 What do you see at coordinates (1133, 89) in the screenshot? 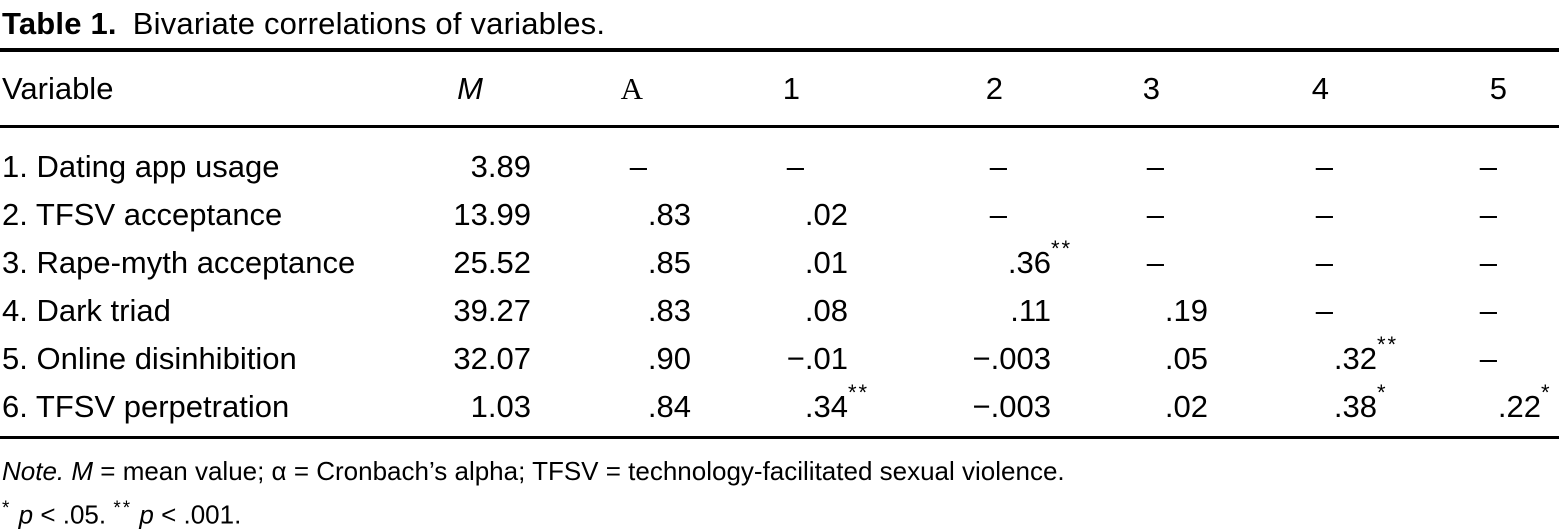
I see `col-header-3: 3` at bounding box center [1133, 89].